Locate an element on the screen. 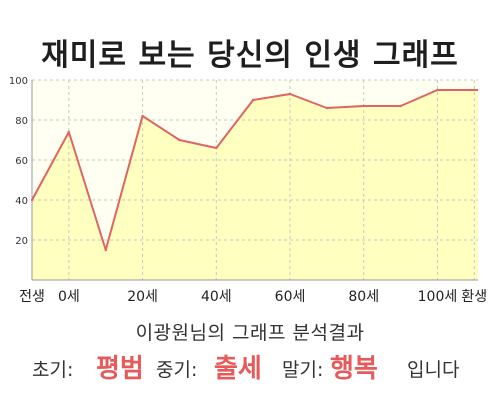  y-tick-label: 100 is located at coordinates (18, 81).